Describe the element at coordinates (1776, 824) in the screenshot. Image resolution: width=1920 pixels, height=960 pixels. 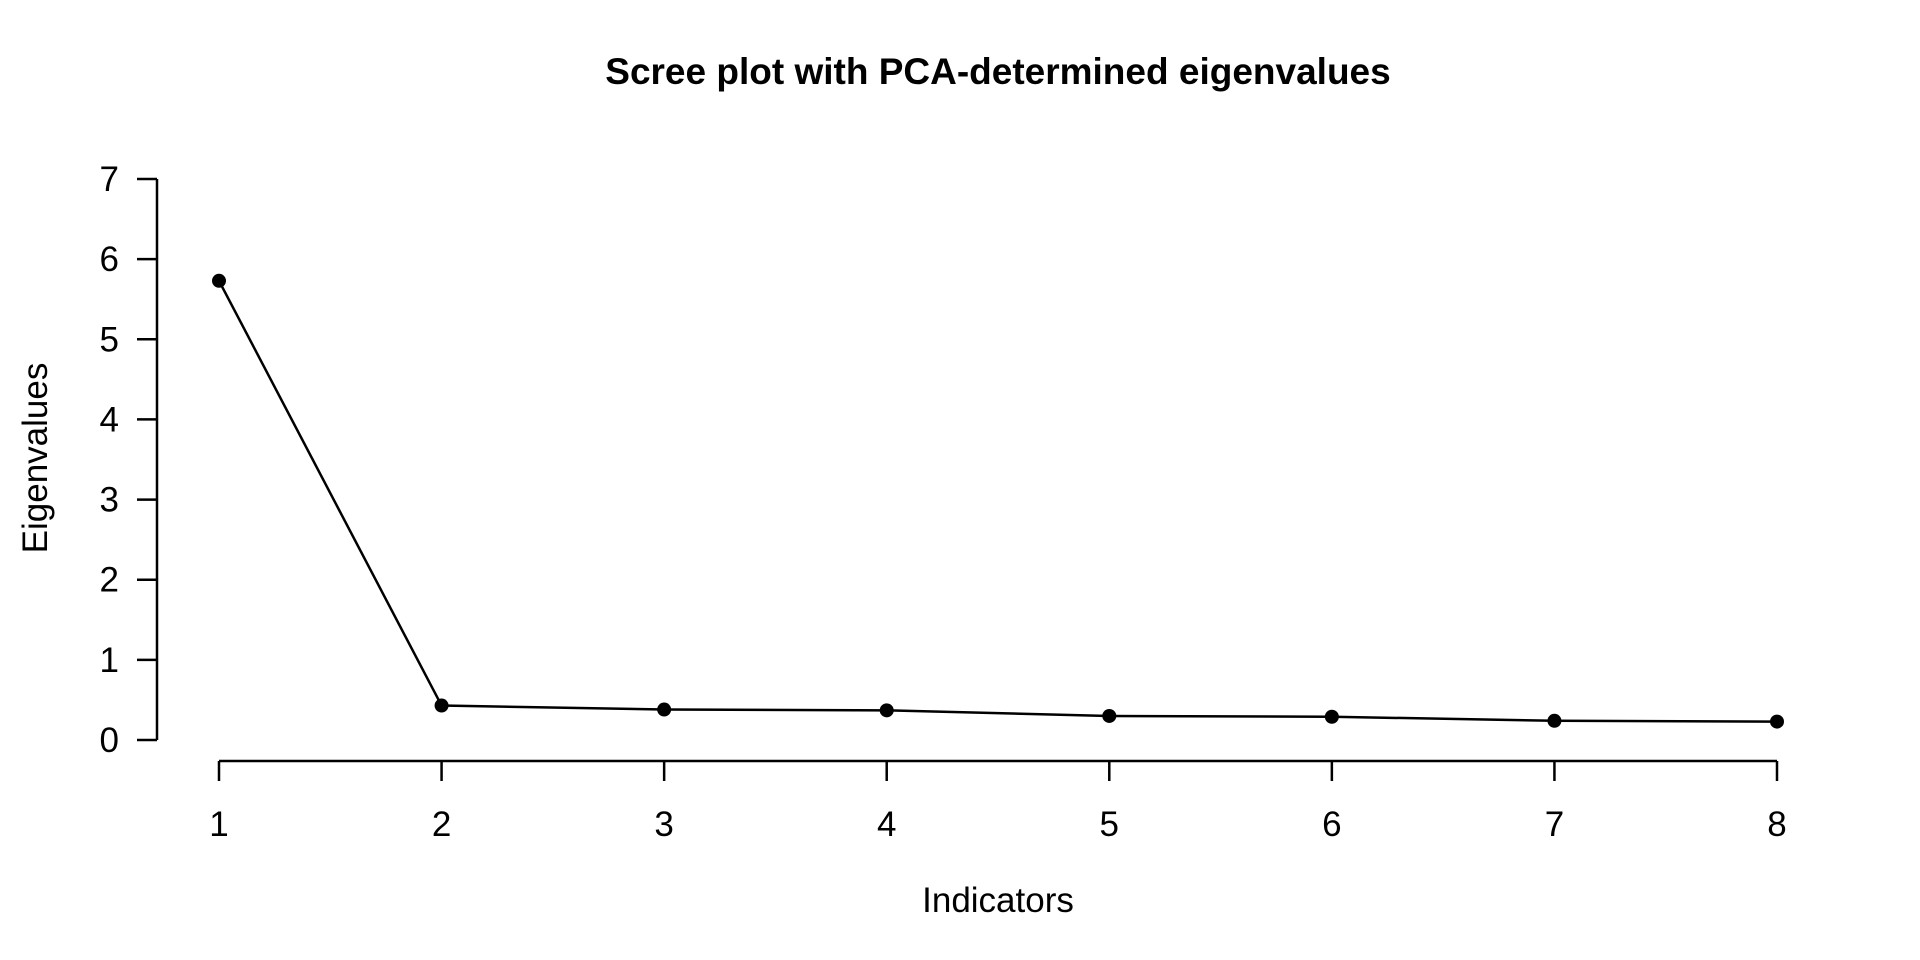
I see `x-tick-label: 8` at that location.